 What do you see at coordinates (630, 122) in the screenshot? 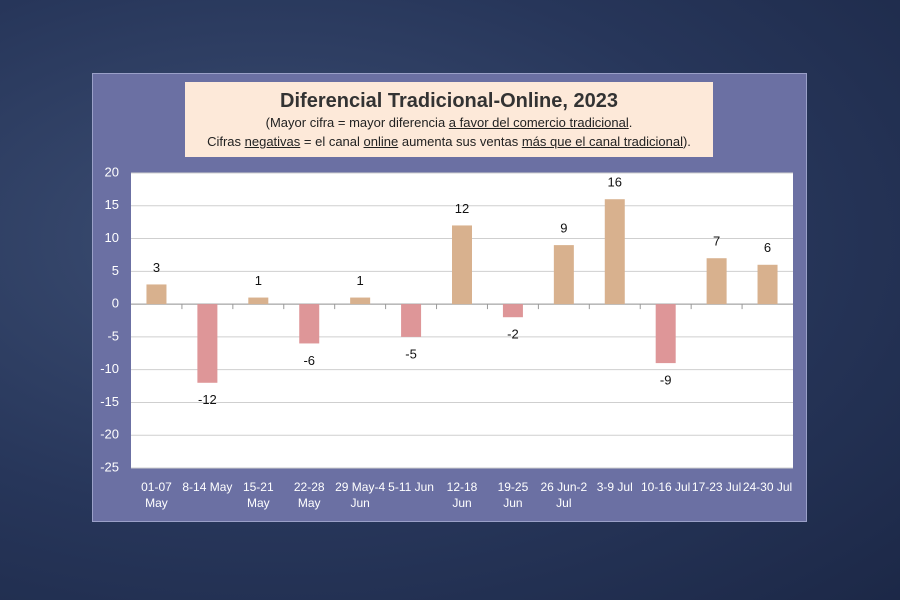
I see `subtitle-segment: .` at bounding box center [630, 122].